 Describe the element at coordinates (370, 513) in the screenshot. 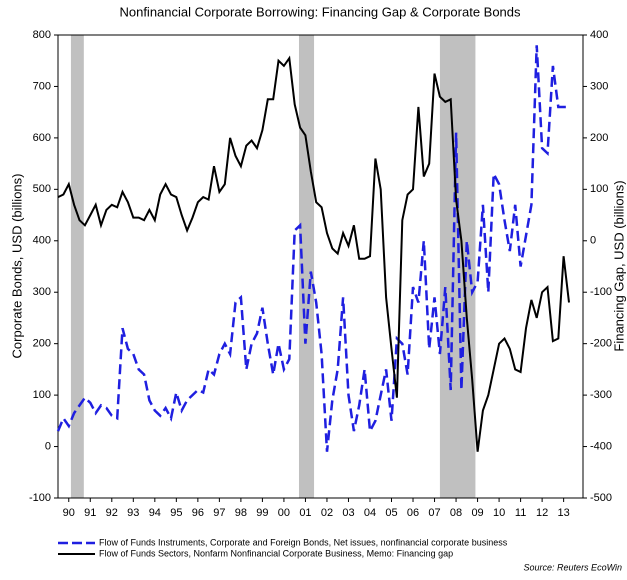

I see `x-tick-label: 04` at that location.